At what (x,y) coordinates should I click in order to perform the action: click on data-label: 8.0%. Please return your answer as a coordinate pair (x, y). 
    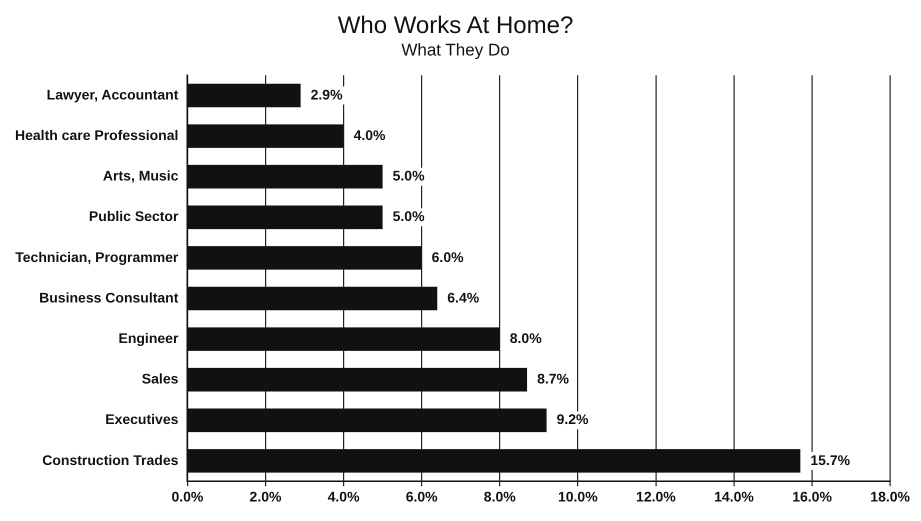
    Looking at the image, I should click on (526, 338).